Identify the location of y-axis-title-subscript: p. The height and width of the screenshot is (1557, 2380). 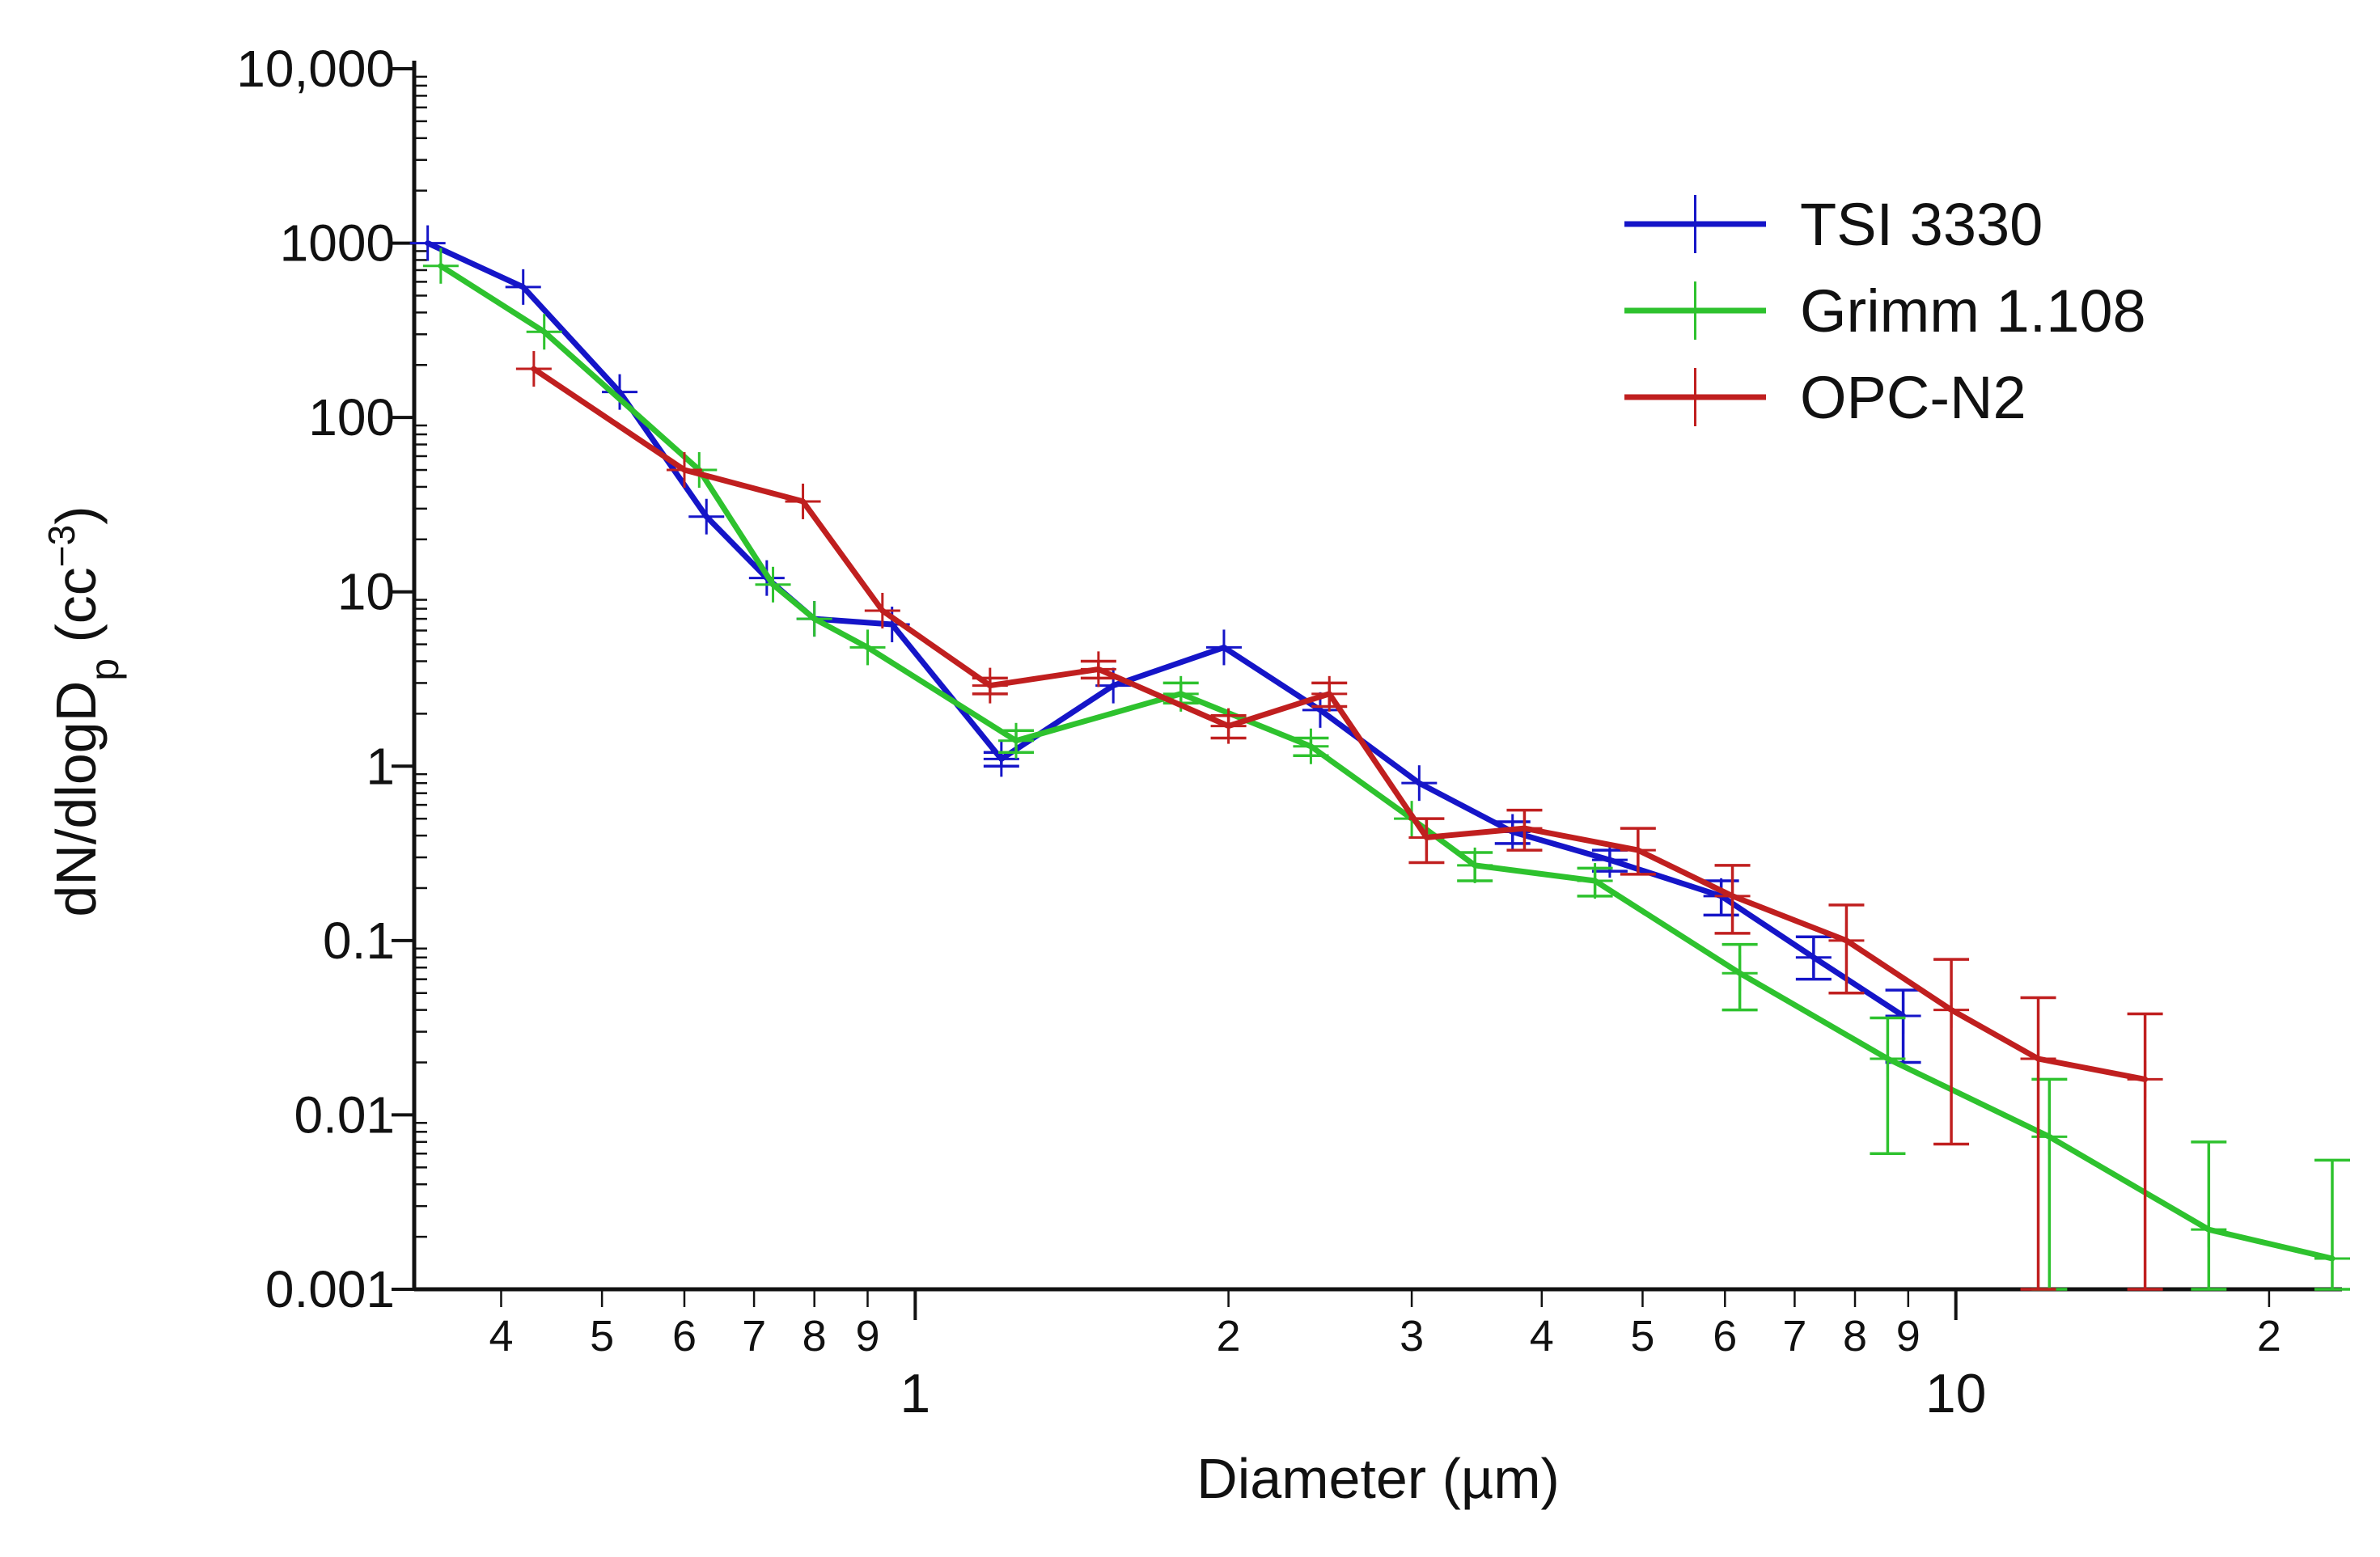
(104, 669).